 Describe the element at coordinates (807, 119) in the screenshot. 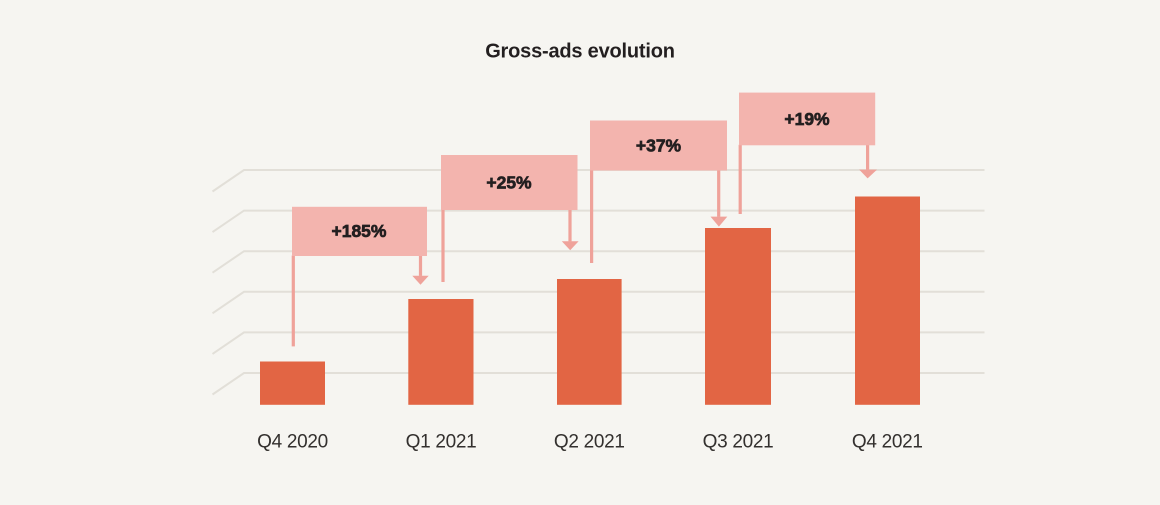

I see `svg-text: +19%` at that location.